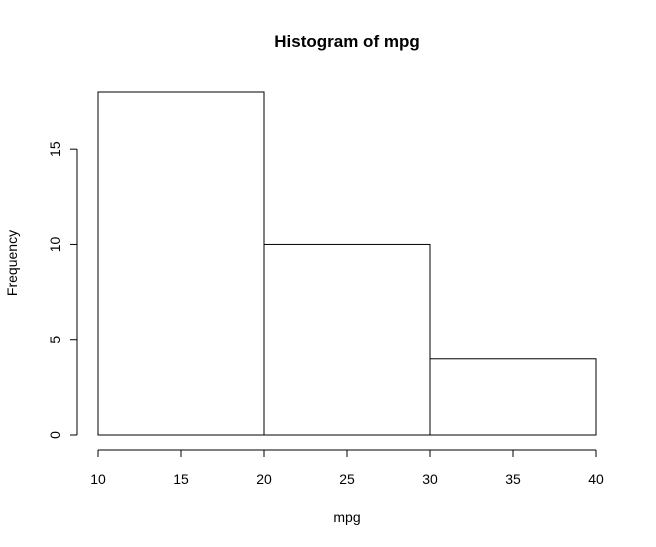  What do you see at coordinates (346, 41) in the screenshot?
I see `chart-title: Histogram of mpg` at bounding box center [346, 41].